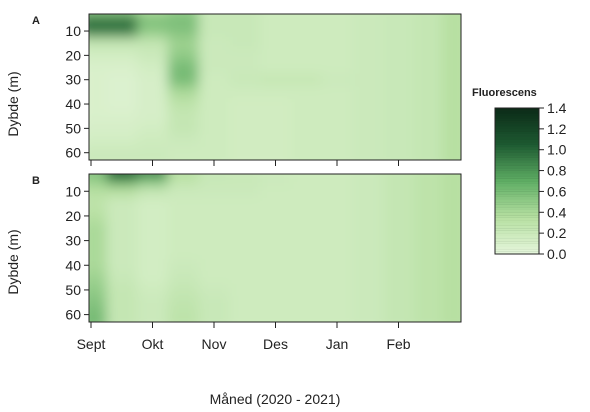 Image resolution: width=590 pixels, height=412 pixels. I want to click on y-tick-label: 20, so click(73, 216).